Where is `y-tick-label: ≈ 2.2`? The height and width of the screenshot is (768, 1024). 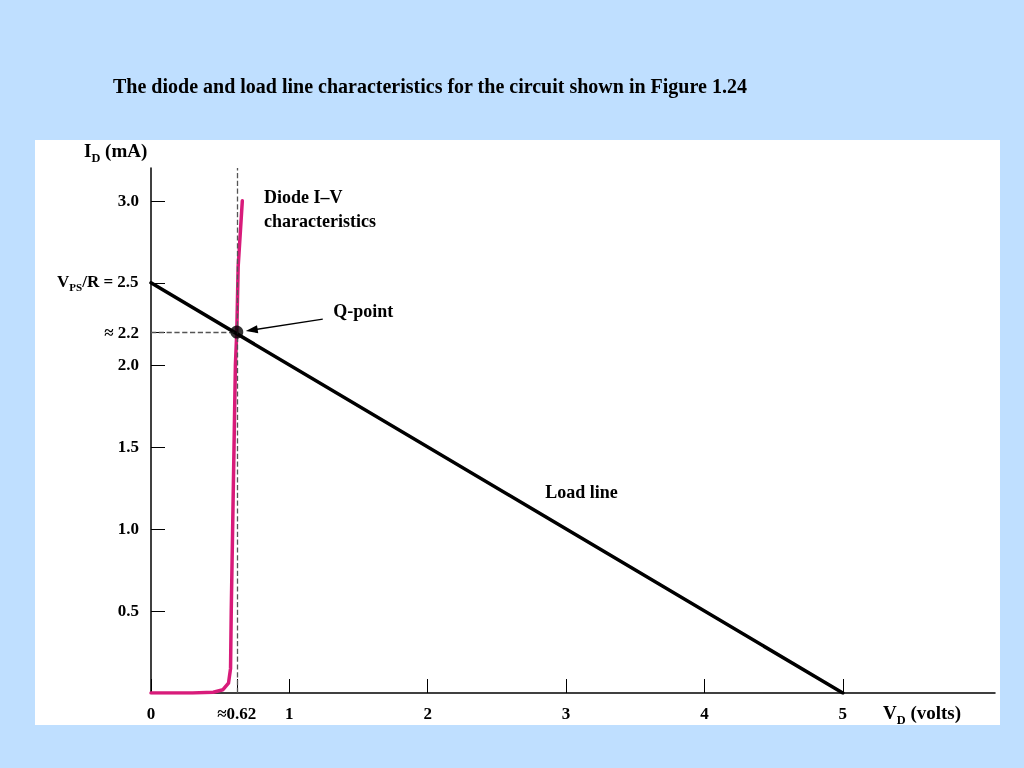
y-tick-label: ≈ 2.2 is located at coordinates (121, 332).